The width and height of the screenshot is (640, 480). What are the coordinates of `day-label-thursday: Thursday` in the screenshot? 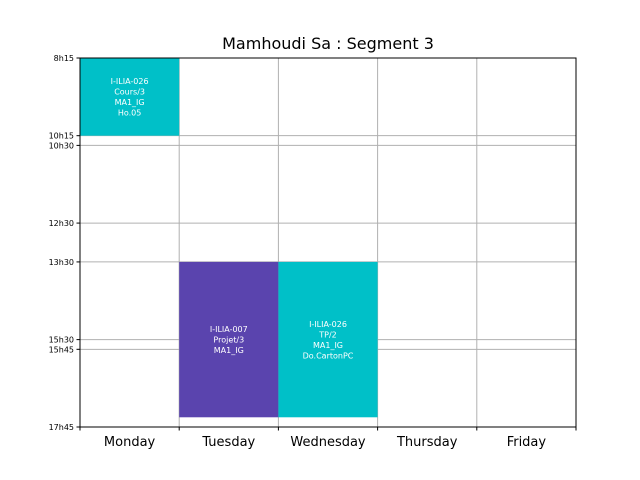 It's located at (427, 442).